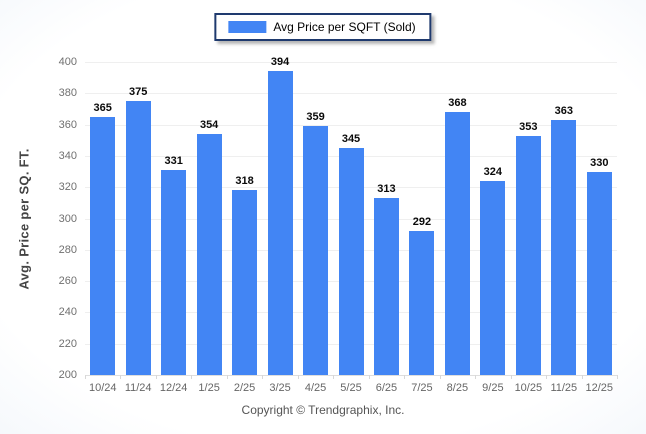 This screenshot has width=646, height=434. I want to click on y-axis-title: Avg. Price per SQ. FT., so click(24, 219).